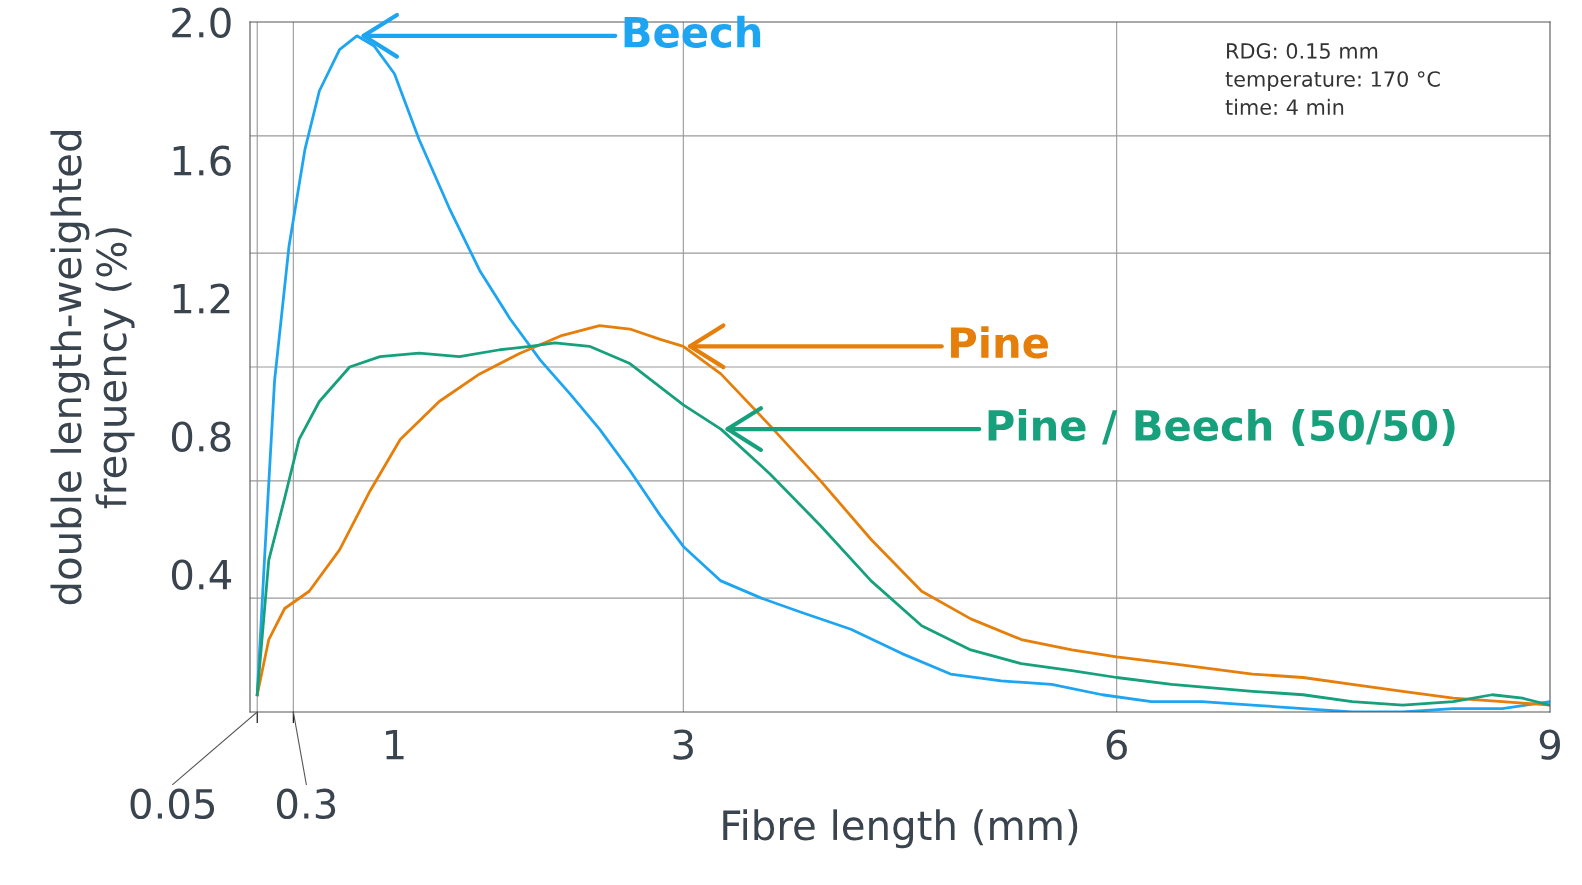 The image size is (1582, 885). I want to click on x-tick-label: 1, so click(395, 744).